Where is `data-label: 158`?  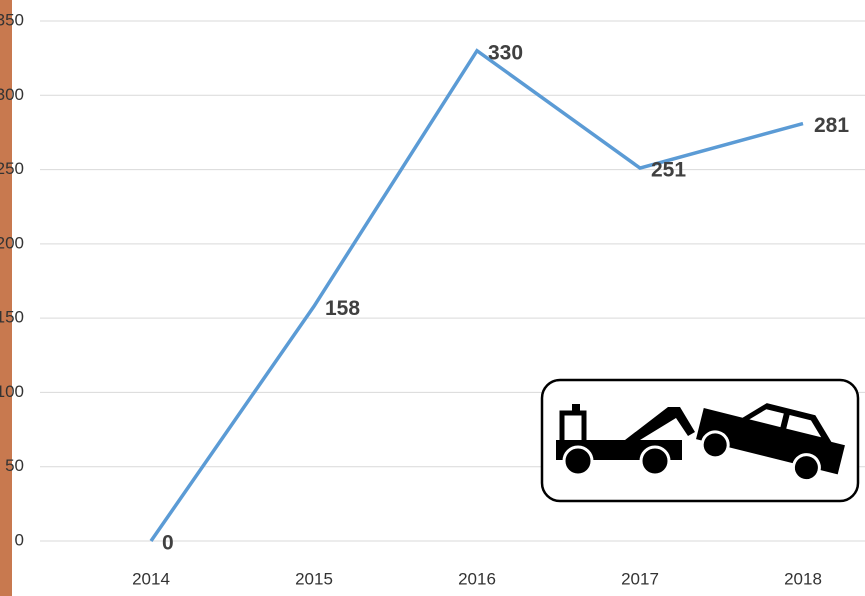
data-label: 158 is located at coordinates (342, 308).